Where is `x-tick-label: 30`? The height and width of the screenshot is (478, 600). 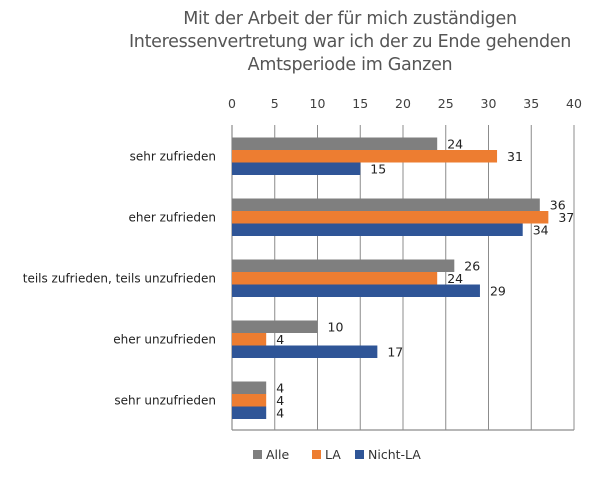 x-tick-label: 30 is located at coordinates (489, 103).